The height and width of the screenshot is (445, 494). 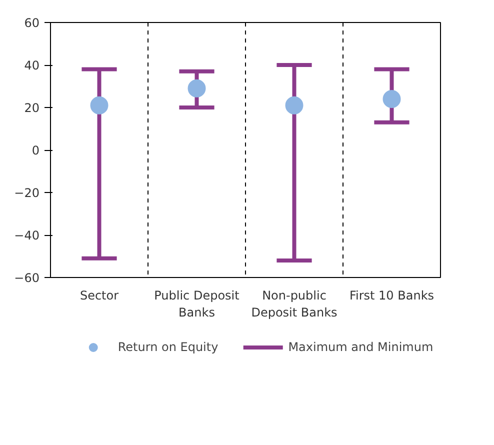 I want to click on x-tick-label: Sector, so click(x=99, y=295).